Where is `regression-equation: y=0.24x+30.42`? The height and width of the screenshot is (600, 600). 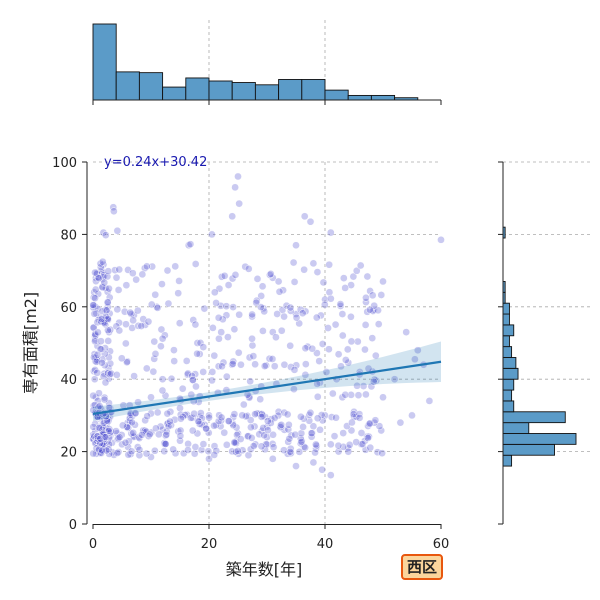 regression-equation: y=0.24x+30.42 is located at coordinates (155, 162).